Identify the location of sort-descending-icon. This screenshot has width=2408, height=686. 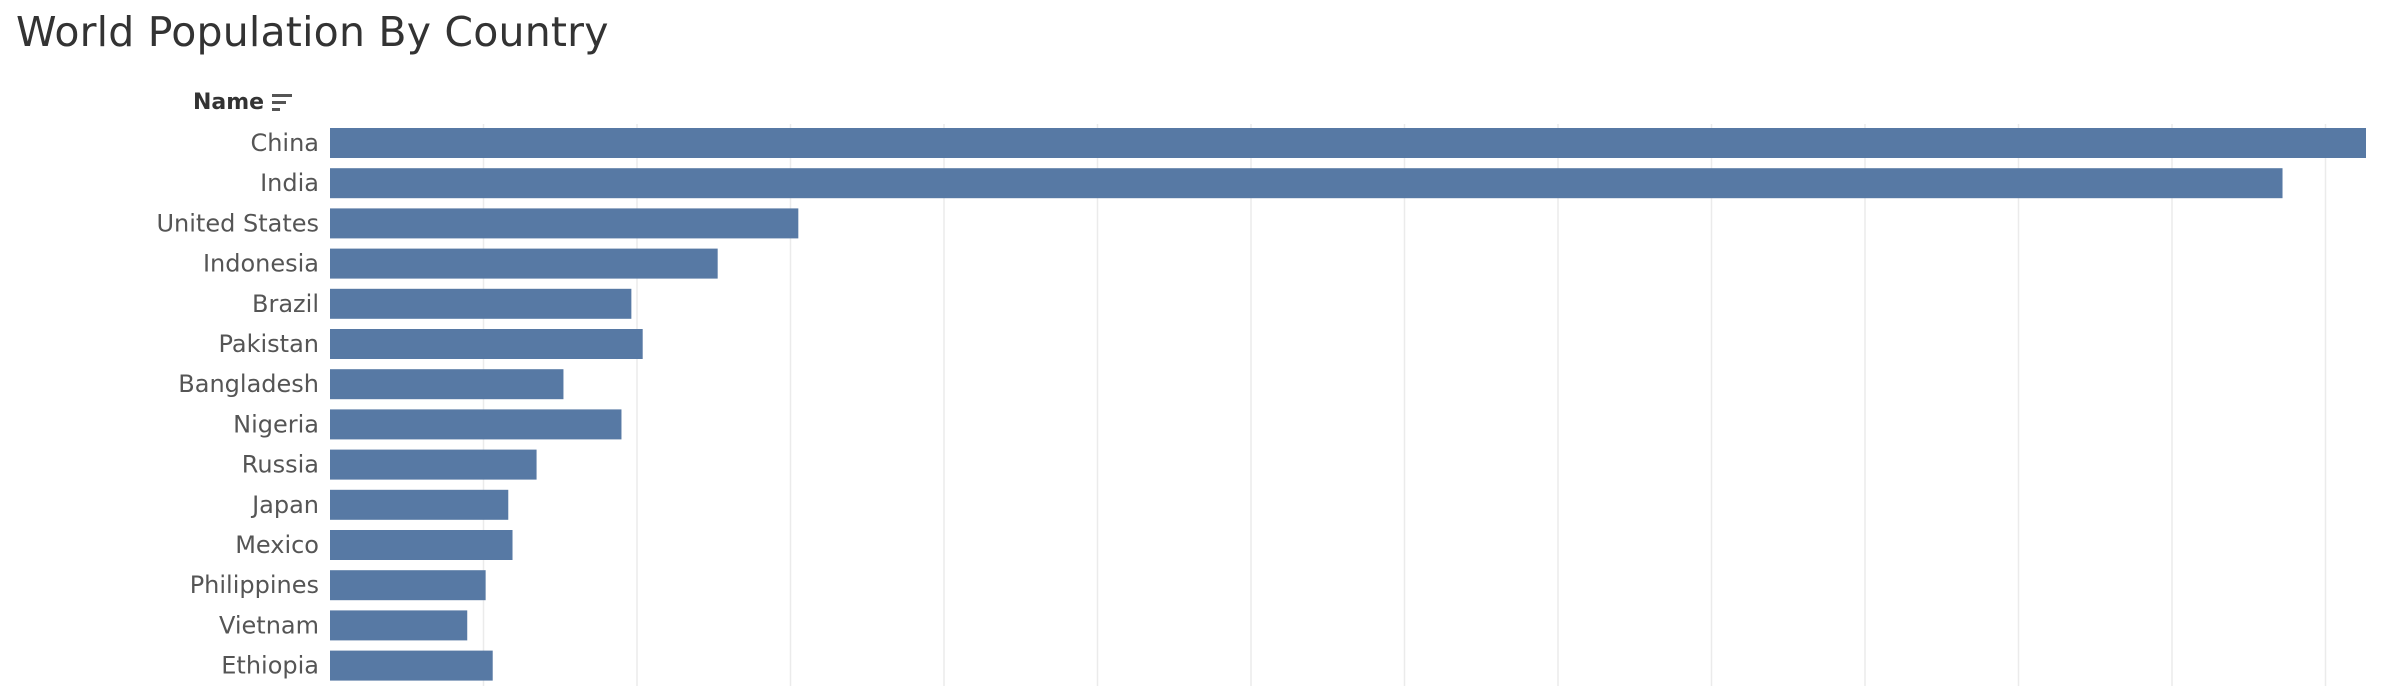
(283, 103).